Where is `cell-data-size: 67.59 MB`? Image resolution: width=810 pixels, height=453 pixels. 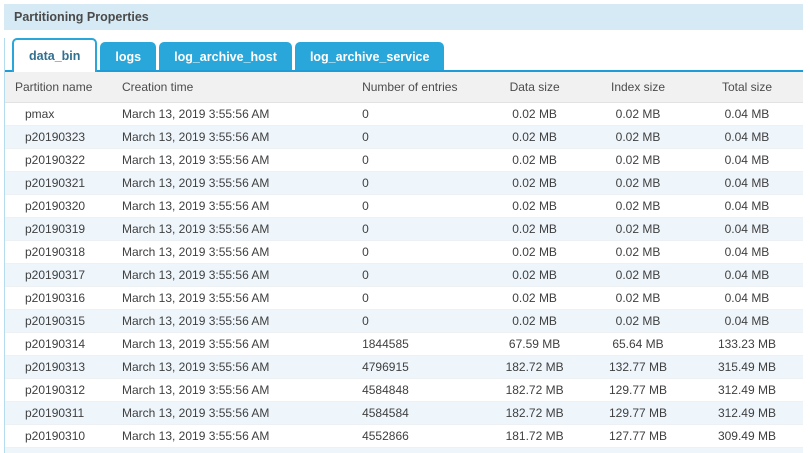 cell-data-size: 67.59 MB is located at coordinates (535, 344).